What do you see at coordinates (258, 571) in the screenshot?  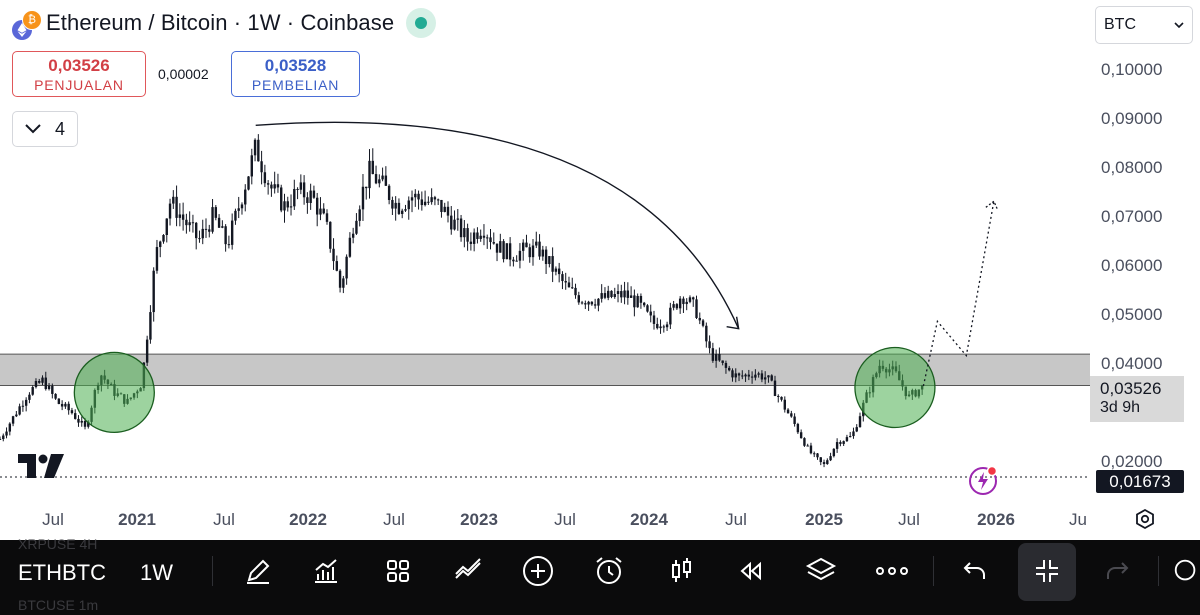 I see `pencil-icon` at bounding box center [258, 571].